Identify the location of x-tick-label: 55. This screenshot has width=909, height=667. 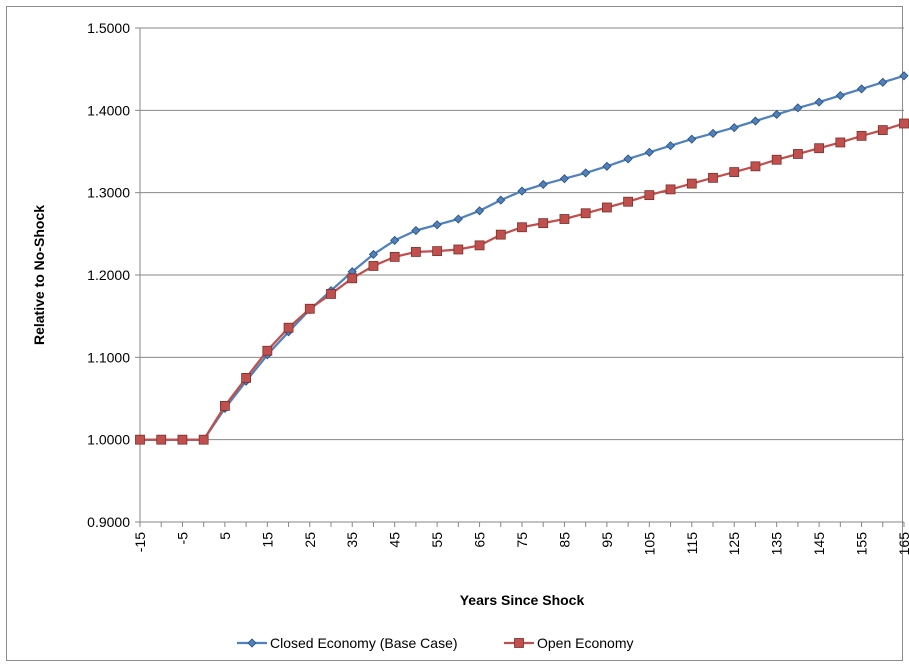
(437, 540).